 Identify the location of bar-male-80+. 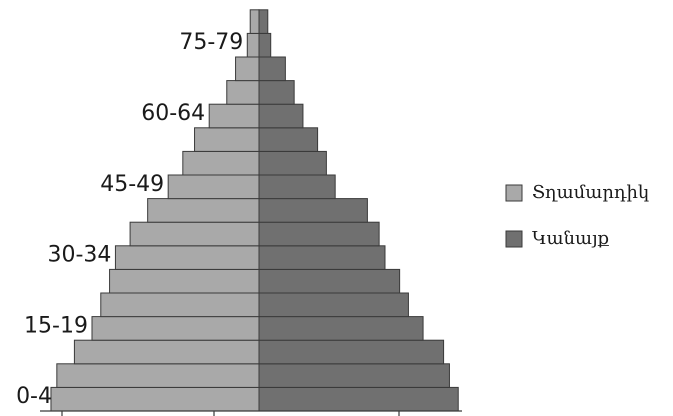
(254, 21).